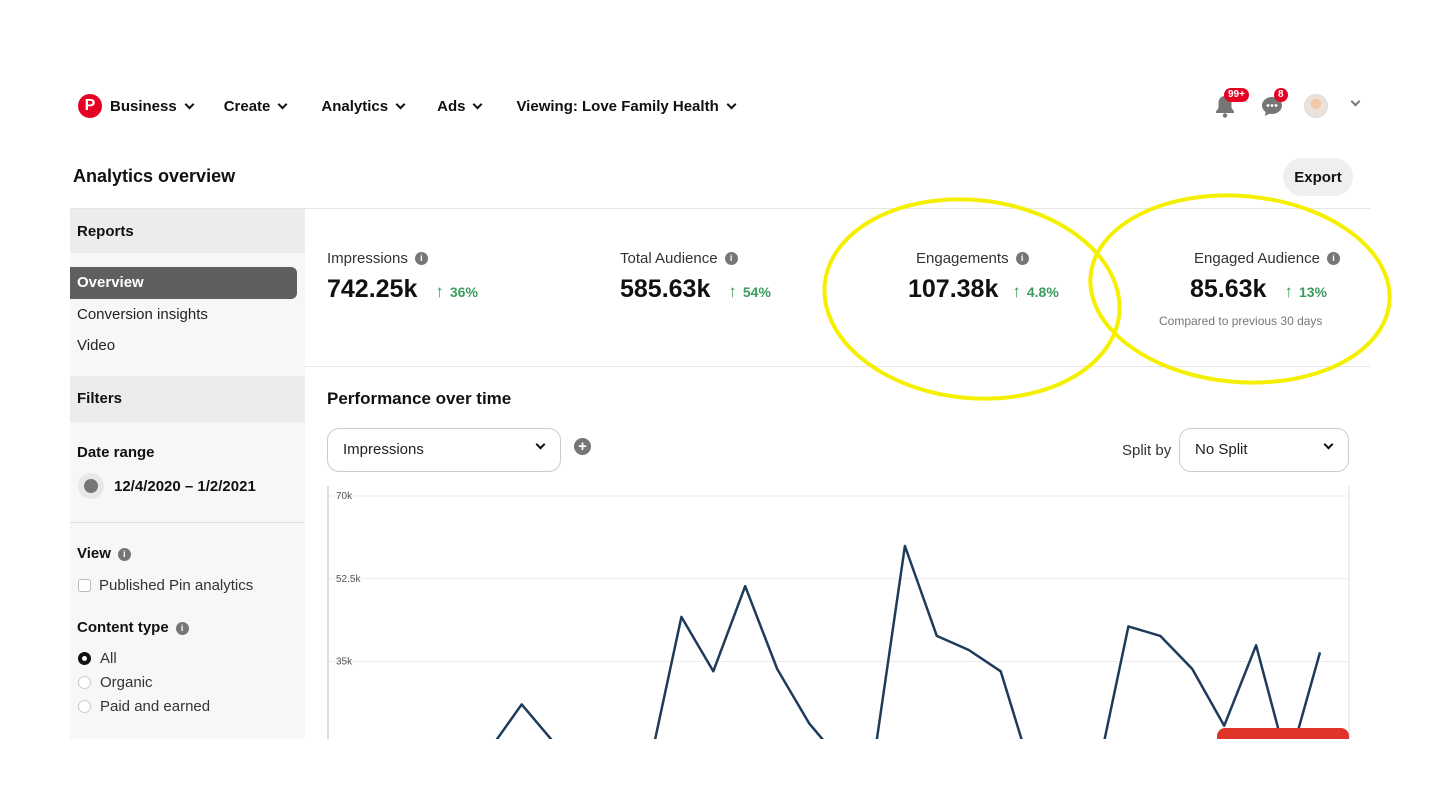  What do you see at coordinates (187, 399) in the screenshot?
I see `filters-heading: Filters` at bounding box center [187, 399].